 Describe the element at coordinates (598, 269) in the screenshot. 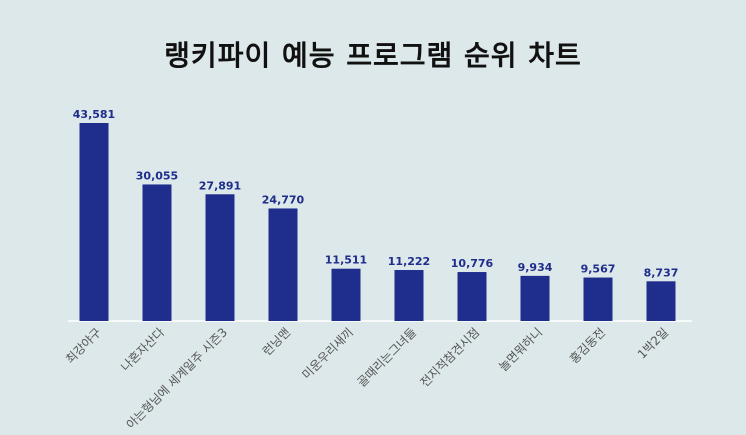

I see `bar-value-label-8: 9,567` at that location.